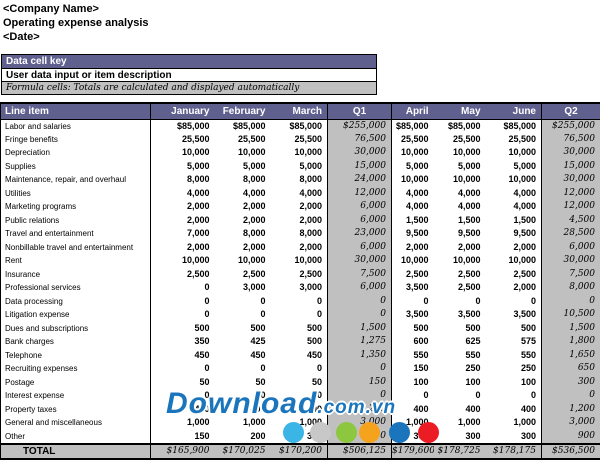 The image size is (600, 464). What do you see at coordinates (359, 139) in the screenshot?
I see `quarter-formula-cell: 76,500` at bounding box center [359, 139].